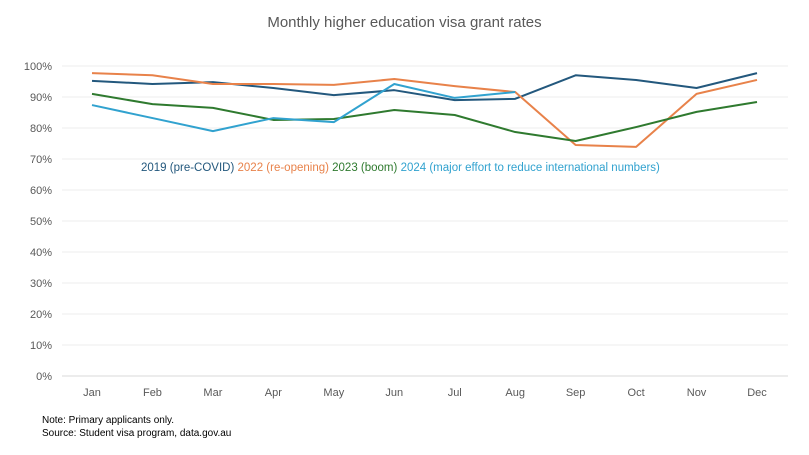  Describe the element at coordinates (273, 393) in the screenshot. I see `x-tick-label: Apr` at that location.